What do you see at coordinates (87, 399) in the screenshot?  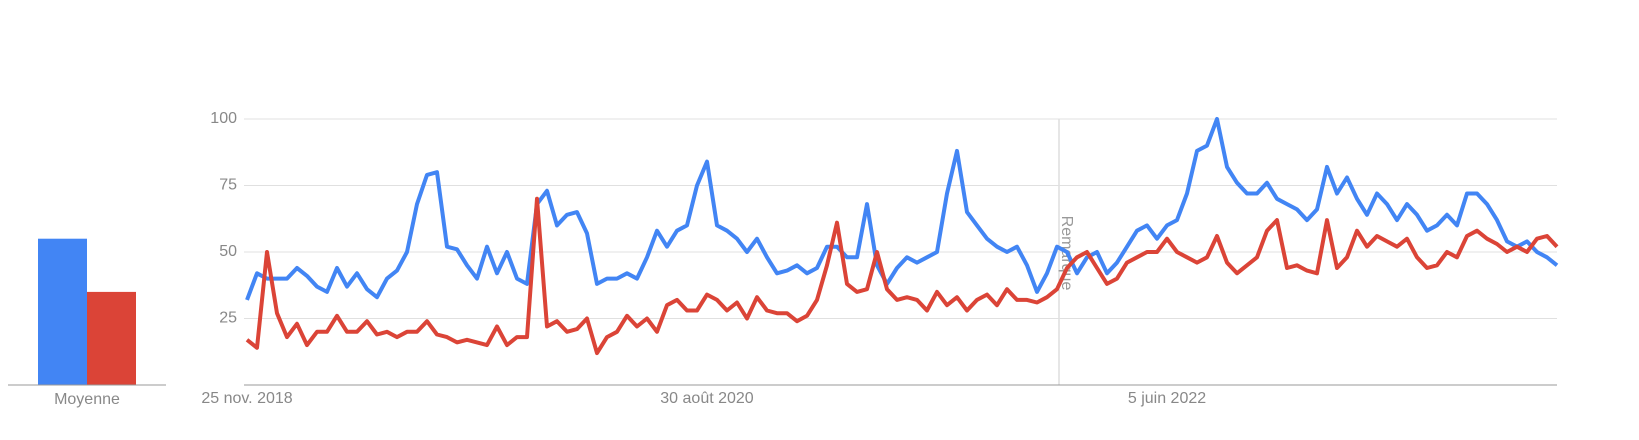 I see `x-tick-label: Moyenne` at bounding box center [87, 399].